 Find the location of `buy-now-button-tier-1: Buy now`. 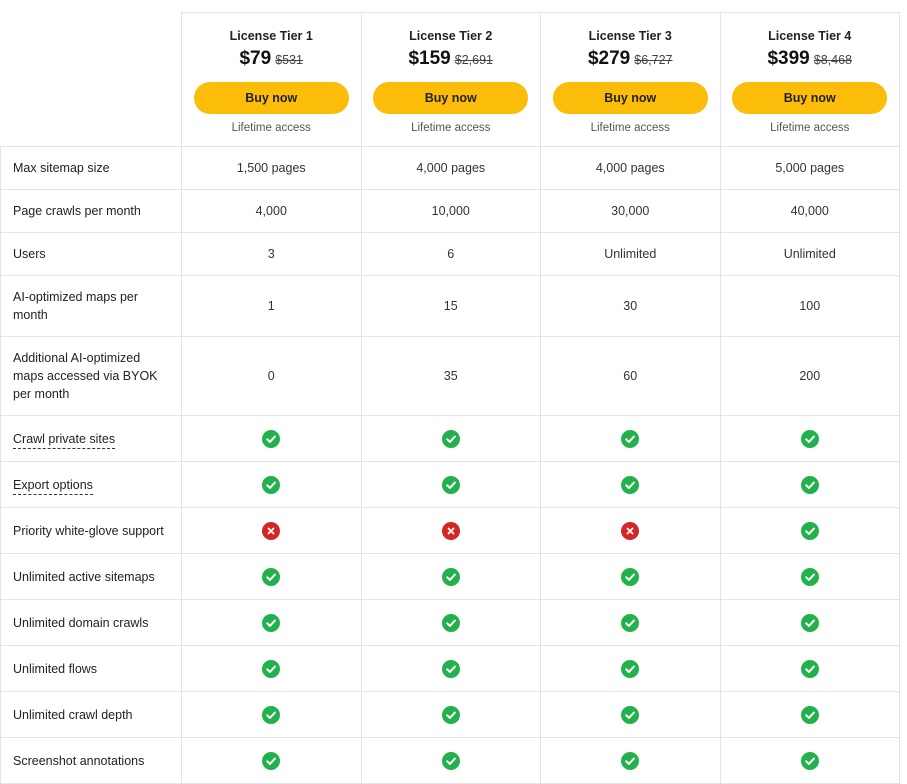

buy-now-button-tier-1: Buy now is located at coordinates (271, 98).